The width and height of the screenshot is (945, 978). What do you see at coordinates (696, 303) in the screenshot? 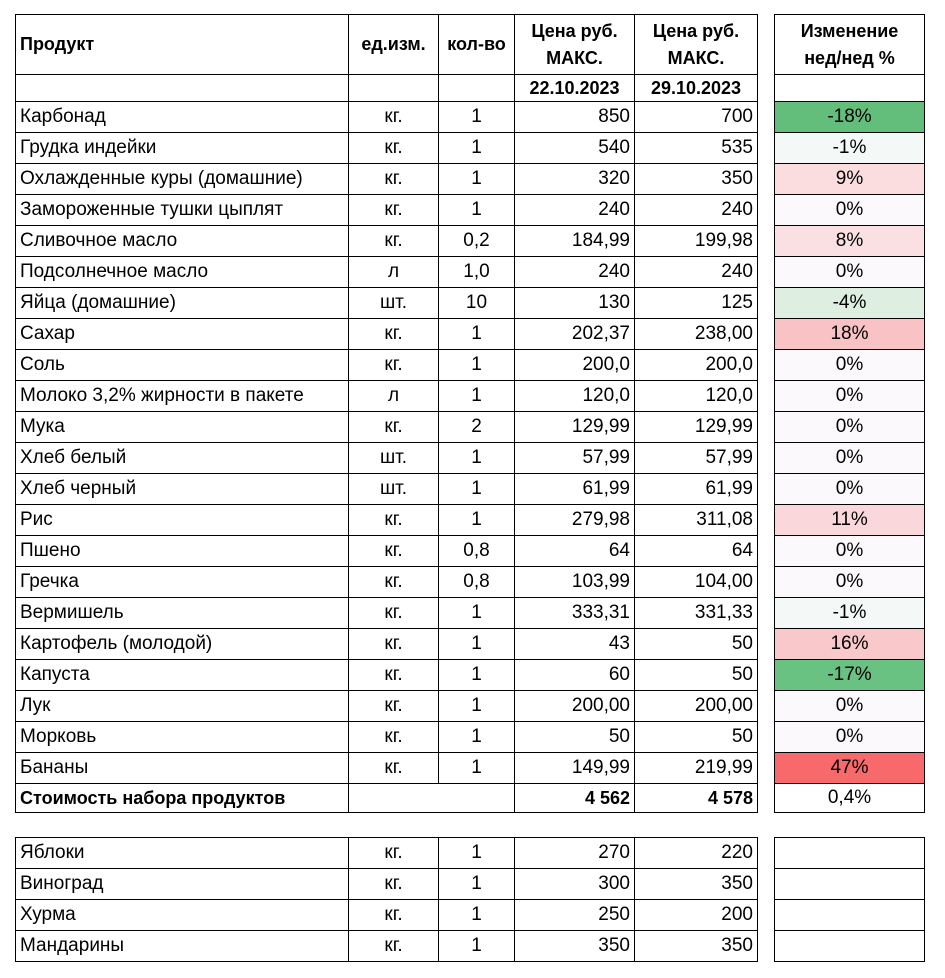
I see `price-2: 125` at bounding box center [696, 303].